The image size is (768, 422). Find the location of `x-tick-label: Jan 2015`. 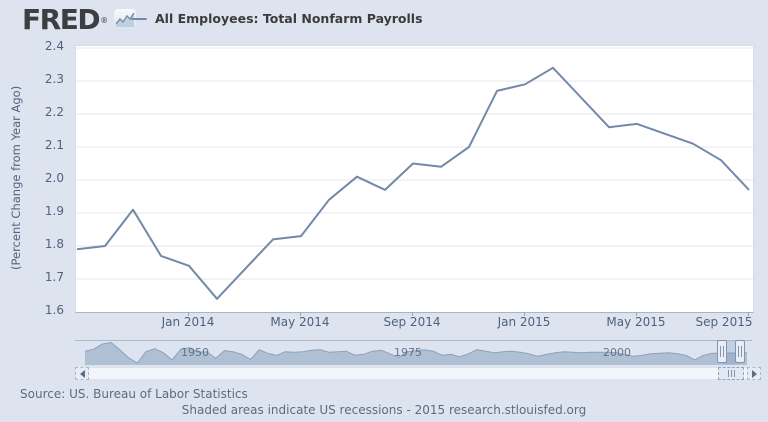

x-tick-label: Jan 2015 is located at coordinates (524, 322).